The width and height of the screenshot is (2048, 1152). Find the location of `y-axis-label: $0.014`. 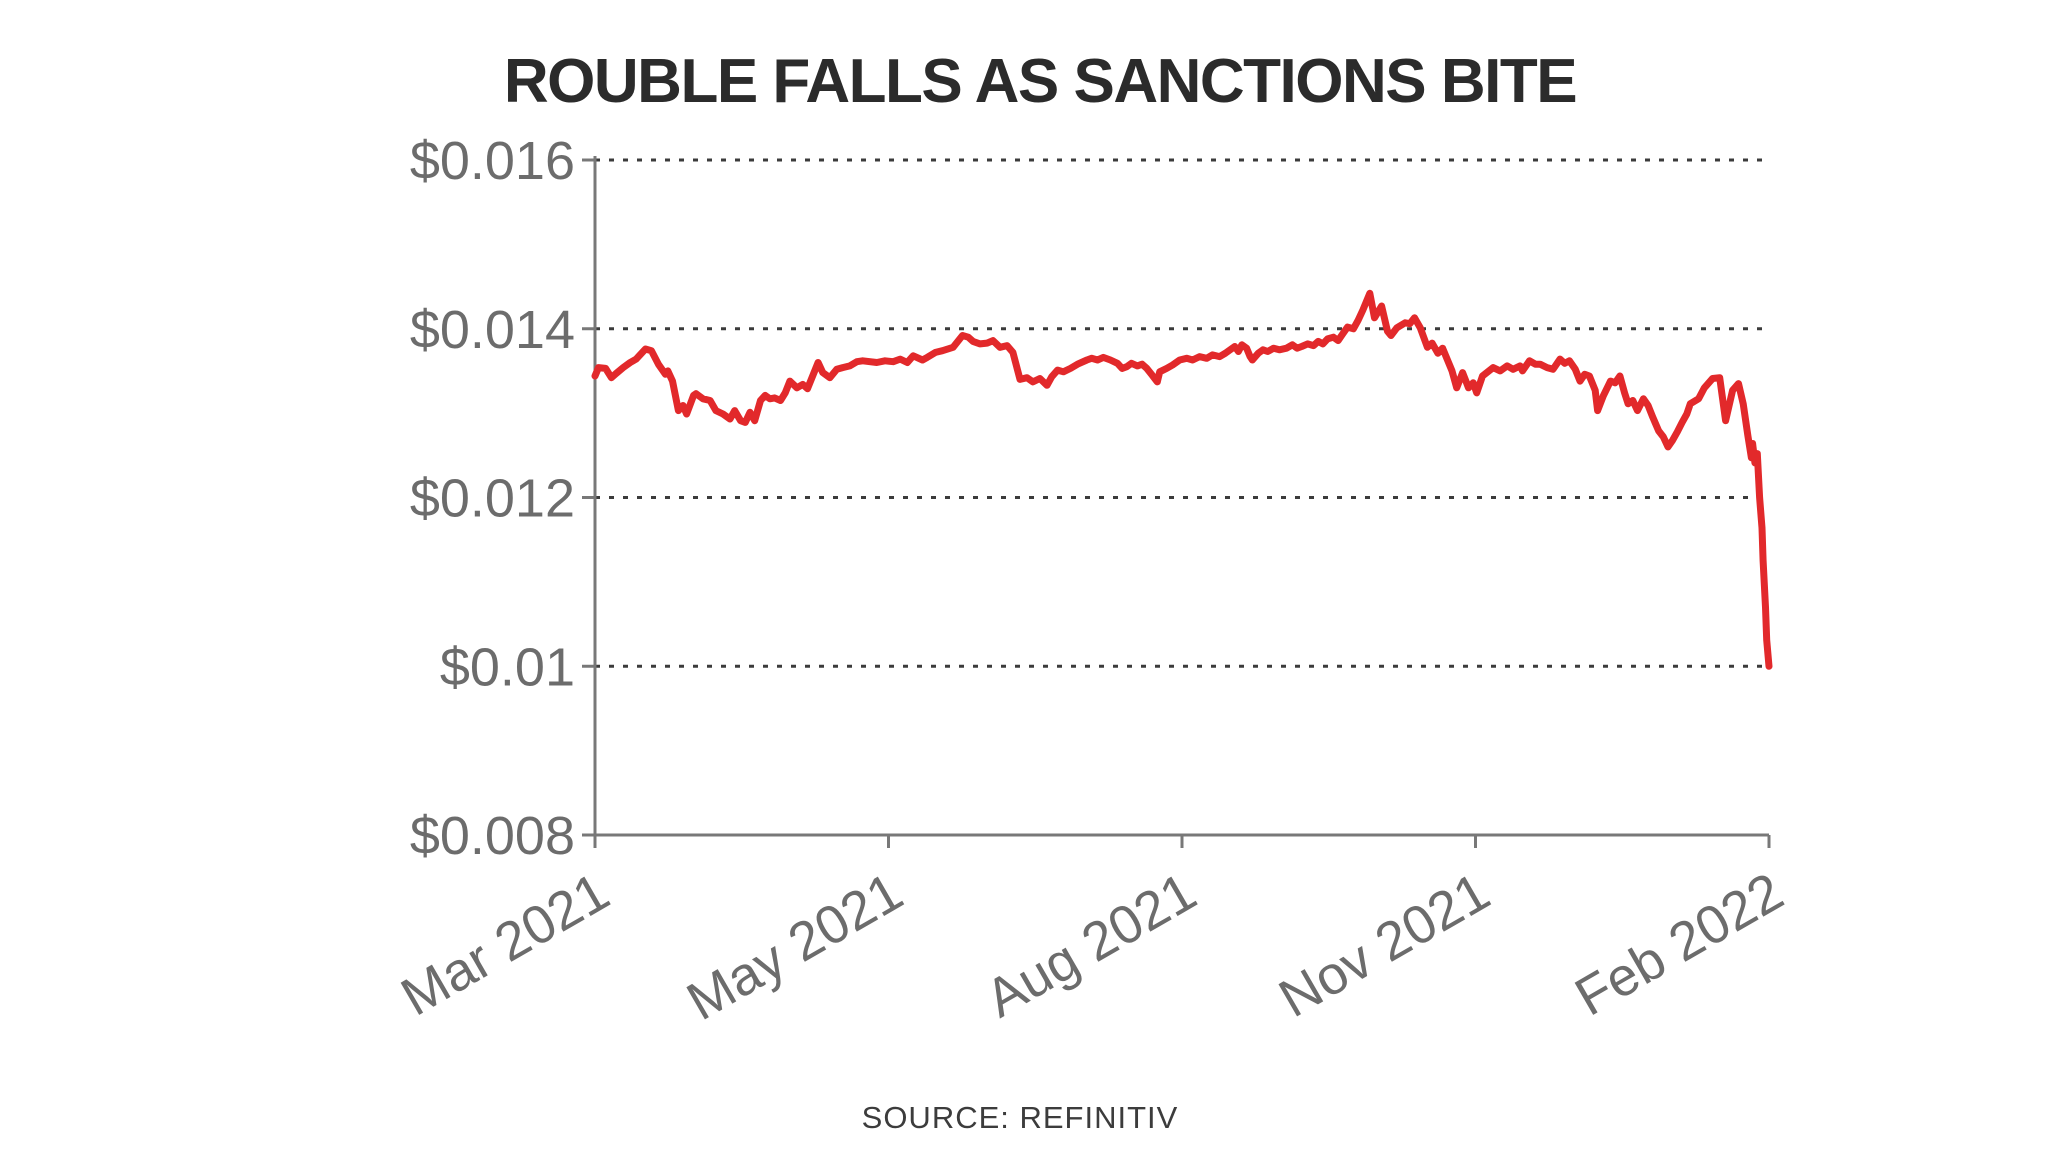

y-axis-label: $0.014 is located at coordinates (492, 330).